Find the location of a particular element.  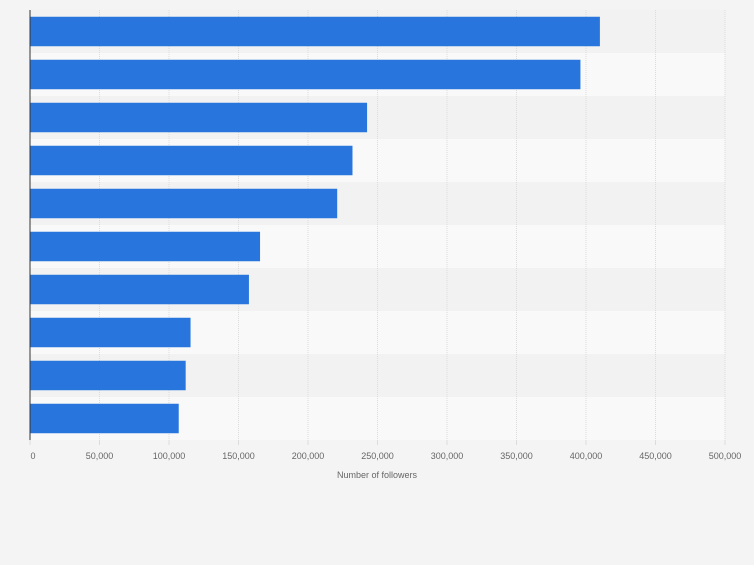

x-axis-label: Number of followers is located at coordinates (377, 475).